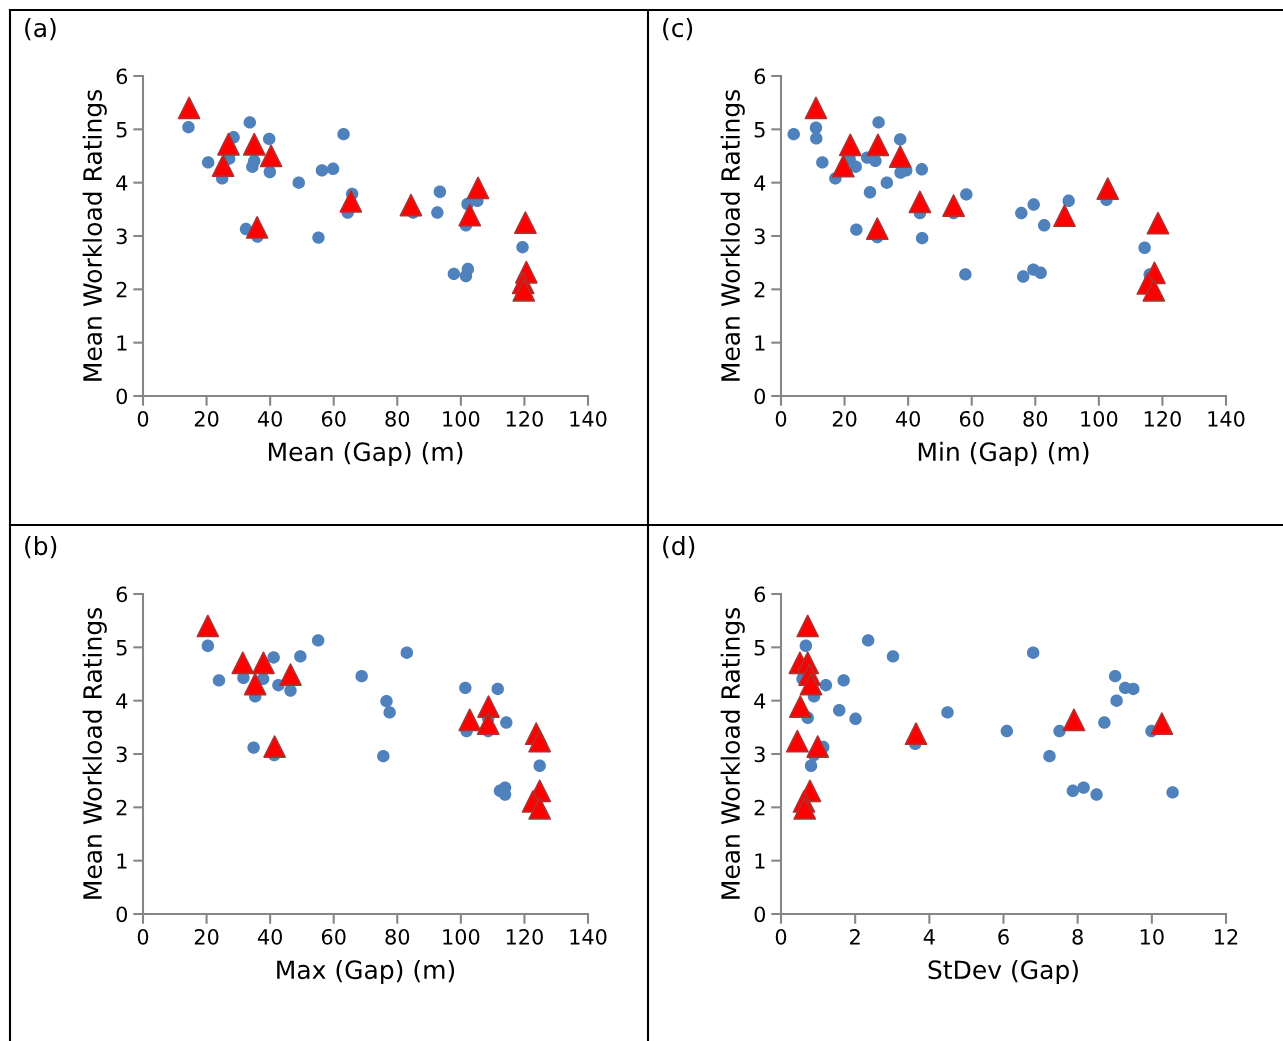 This screenshot has height=1041, width=1283. Describe the element at coordinates (40, 29) in the screenshot. I see `chart-title: (a)` at that location.